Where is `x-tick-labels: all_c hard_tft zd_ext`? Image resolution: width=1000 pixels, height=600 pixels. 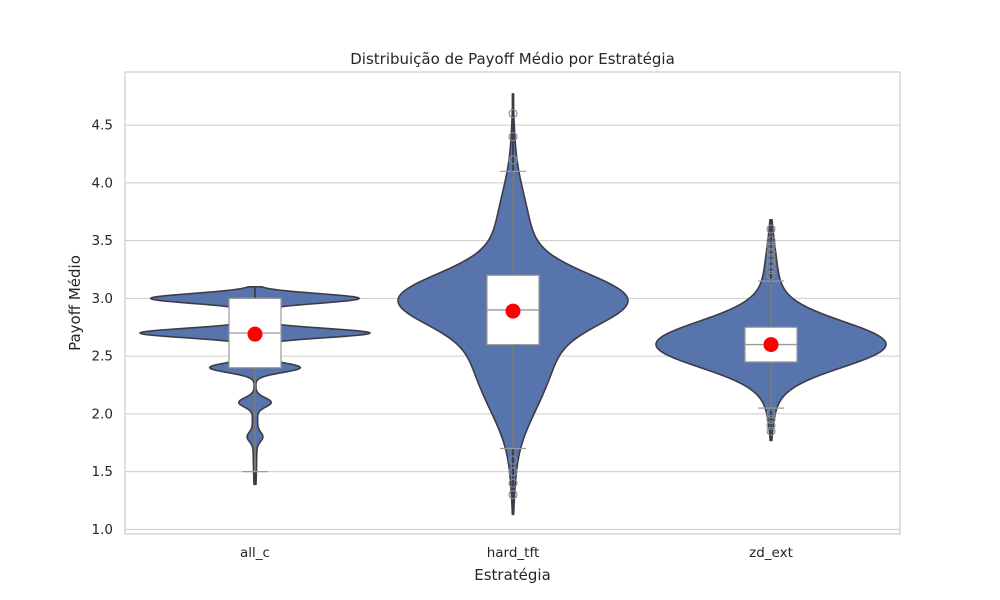
x-tick-labels: all_c hard_tft zd_ext is located at coordinates (516, 553).